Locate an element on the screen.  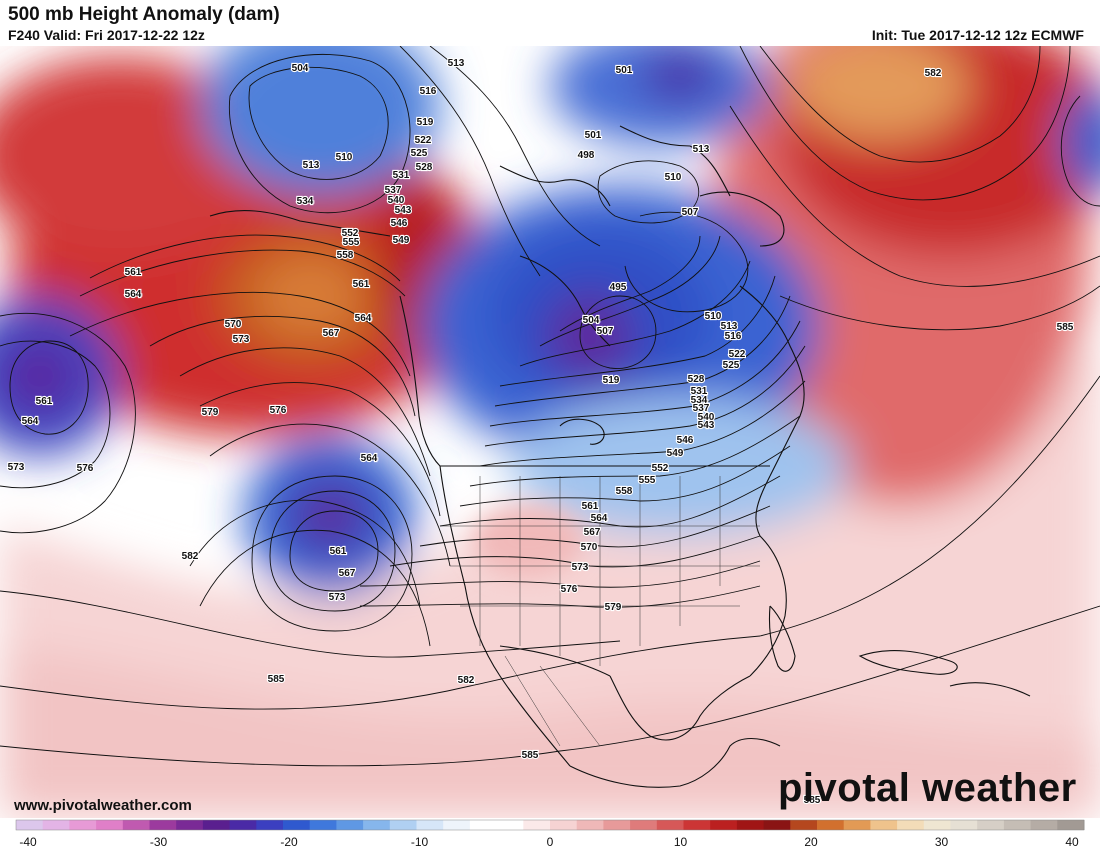
contour-label: 543 is located at coordinates (403, 210).